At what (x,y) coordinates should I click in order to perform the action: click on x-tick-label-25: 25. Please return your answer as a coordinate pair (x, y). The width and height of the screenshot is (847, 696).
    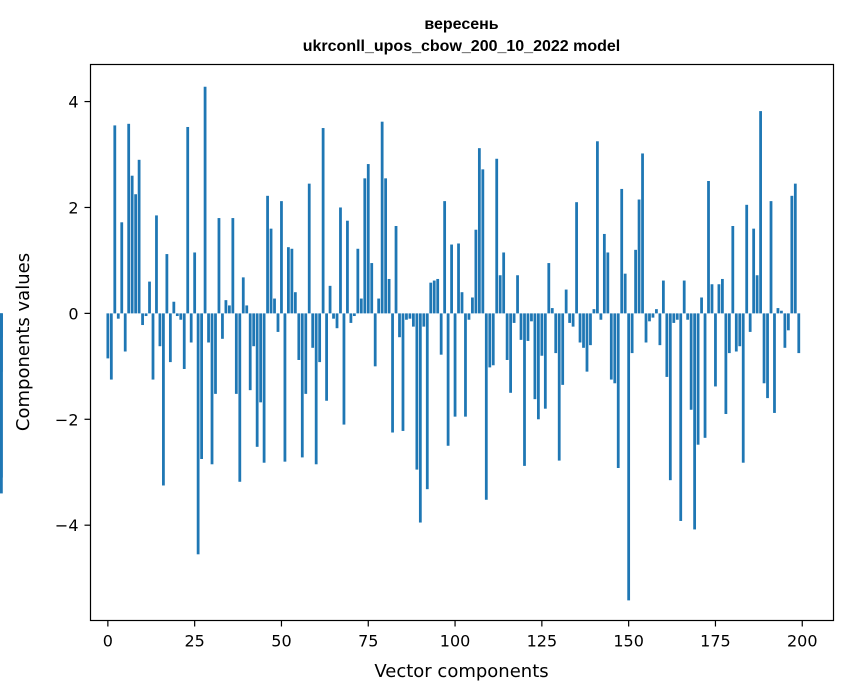
    Looking at the image, I should click on (194, 641).